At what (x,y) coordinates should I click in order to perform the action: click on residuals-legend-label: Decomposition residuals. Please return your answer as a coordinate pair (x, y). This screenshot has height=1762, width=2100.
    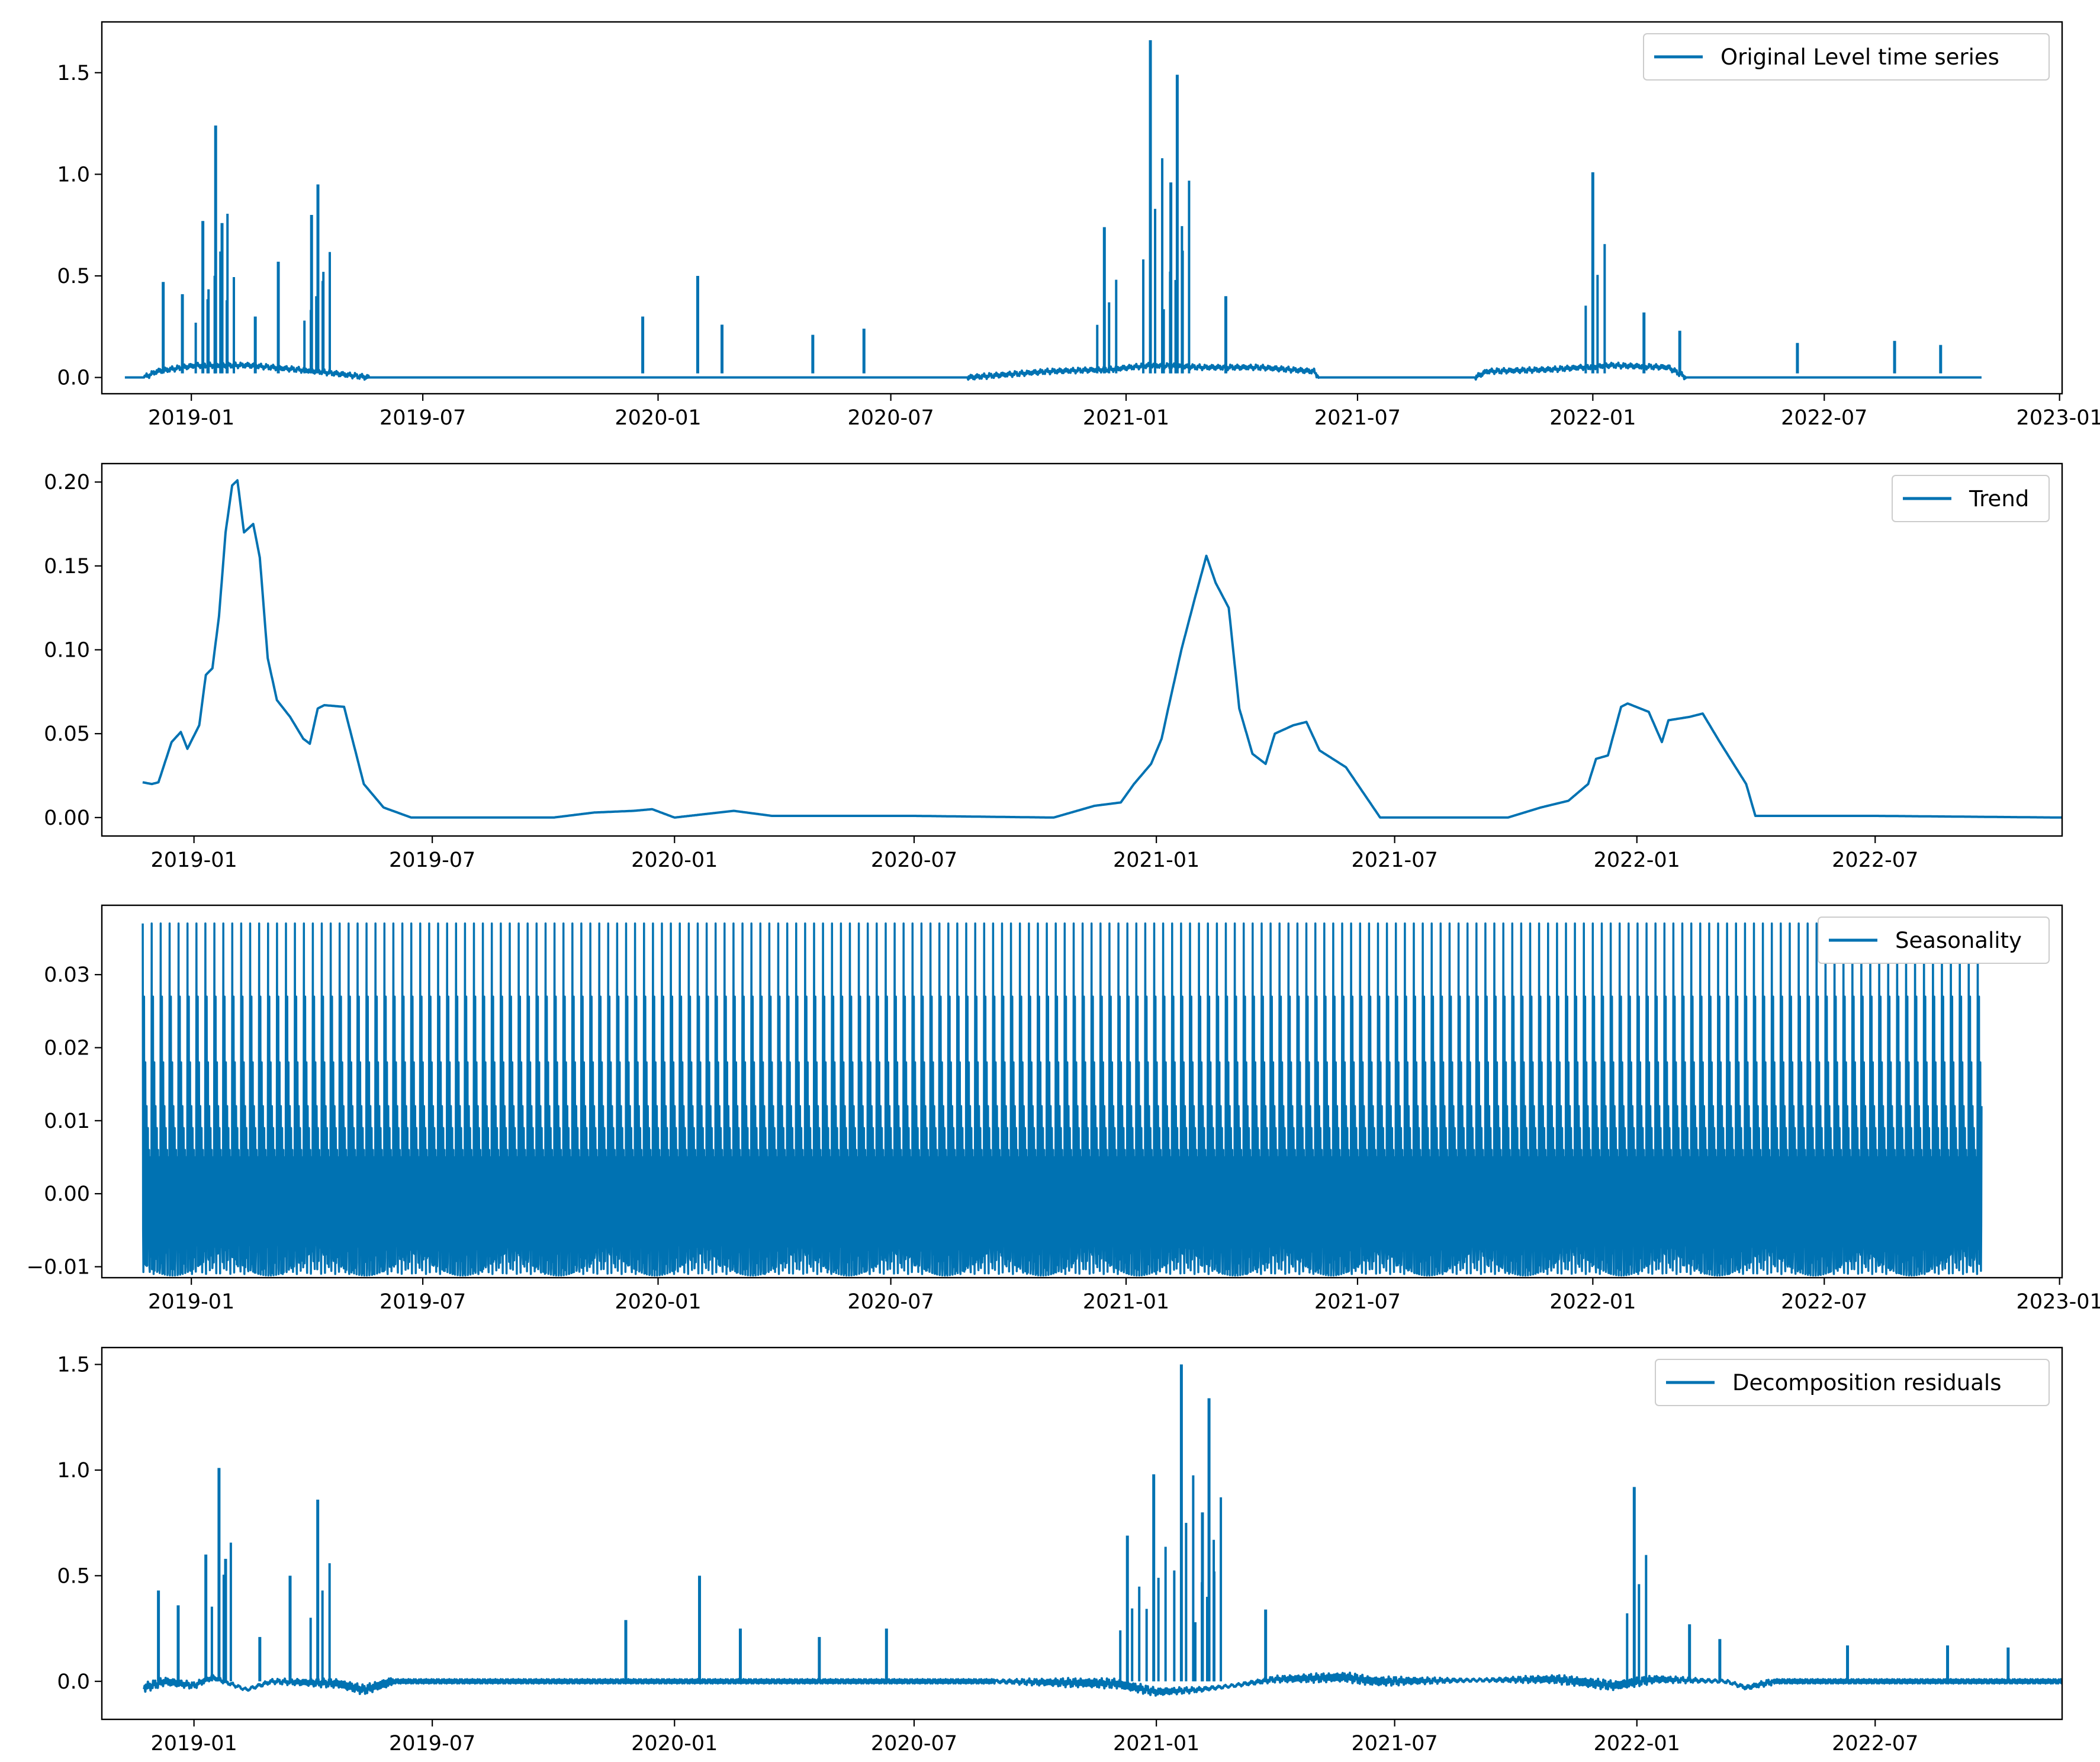
    Looking at the image, I should click on (1866, 1383).